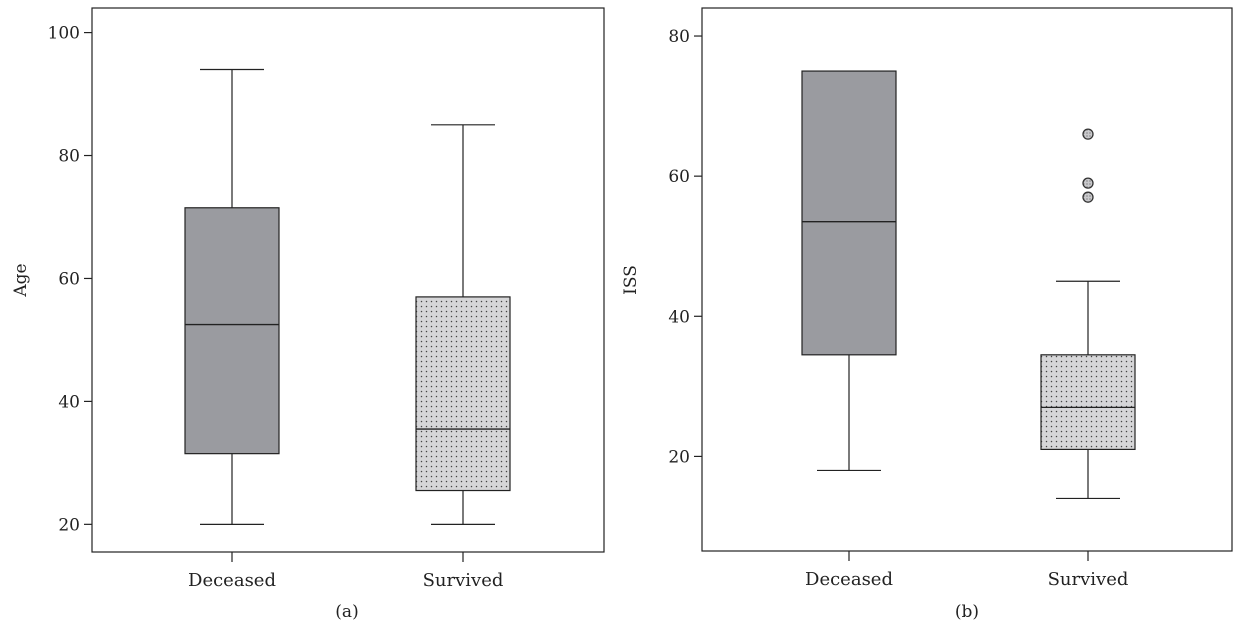  Describe the element at coordinates (1088, 579) in the screenshot. I see `panel-b-survived-category-label: Survived` at that location.